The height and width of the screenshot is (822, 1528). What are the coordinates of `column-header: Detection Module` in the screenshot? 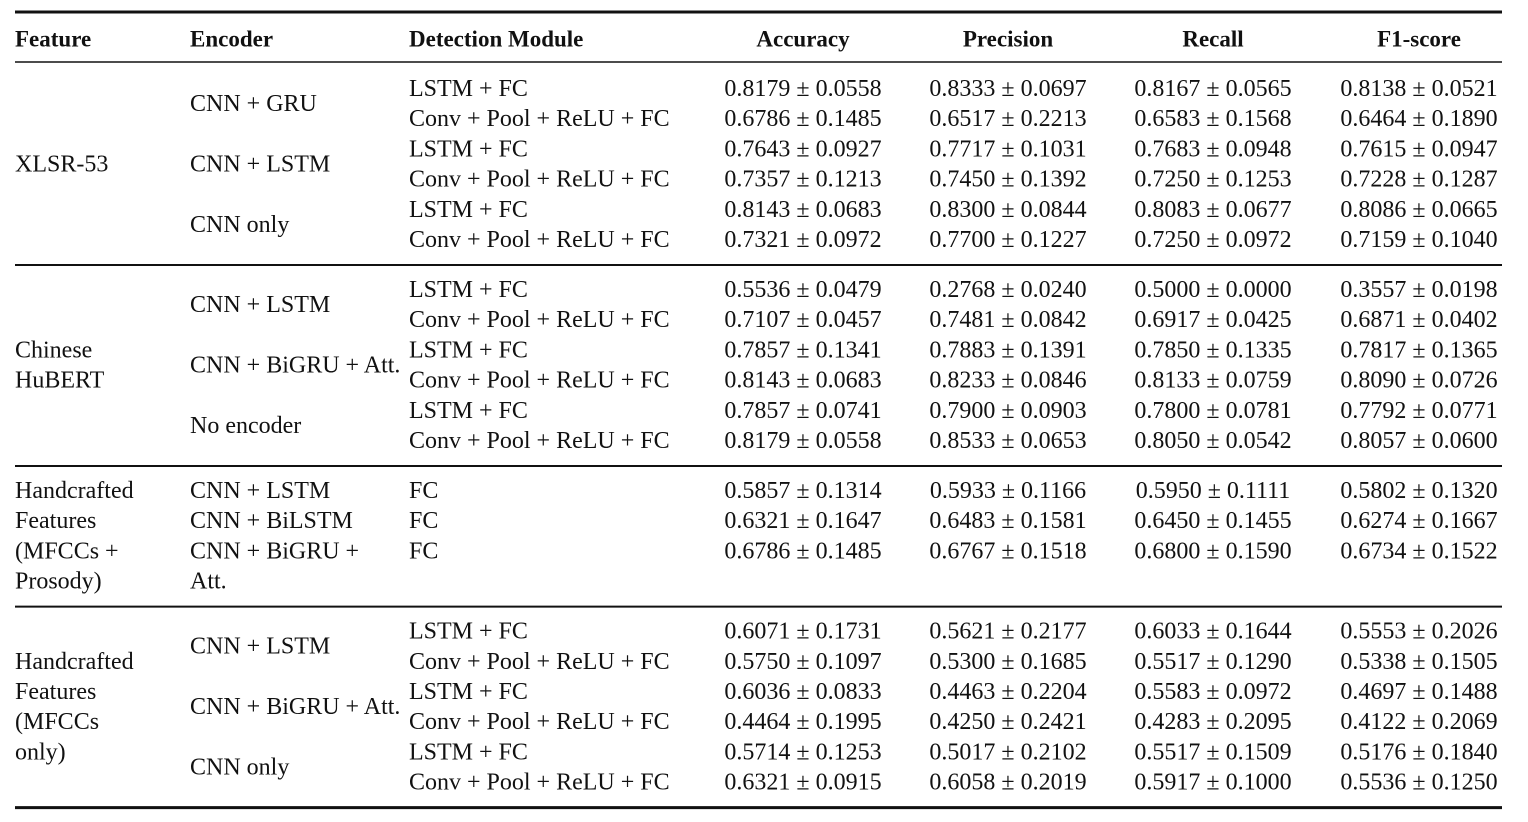 It's located at (496, 39).